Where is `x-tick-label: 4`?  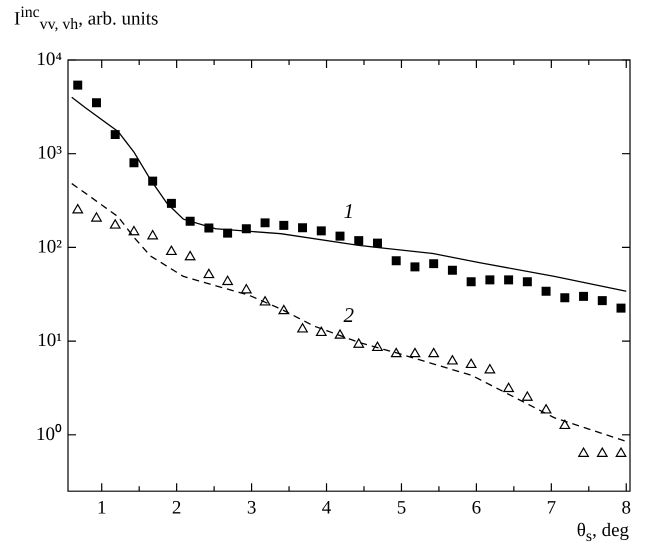 x-tick-label: 4 is located at coordinates (327, 508).